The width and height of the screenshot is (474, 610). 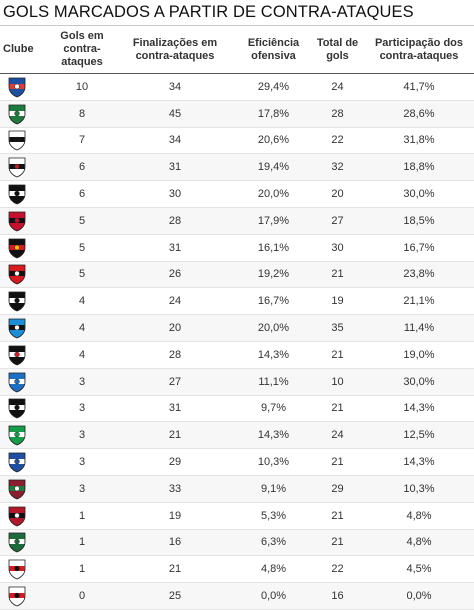 I want to click on table-row: 4 24 16,7% 19 21,1%, so click(x=237, y=301).